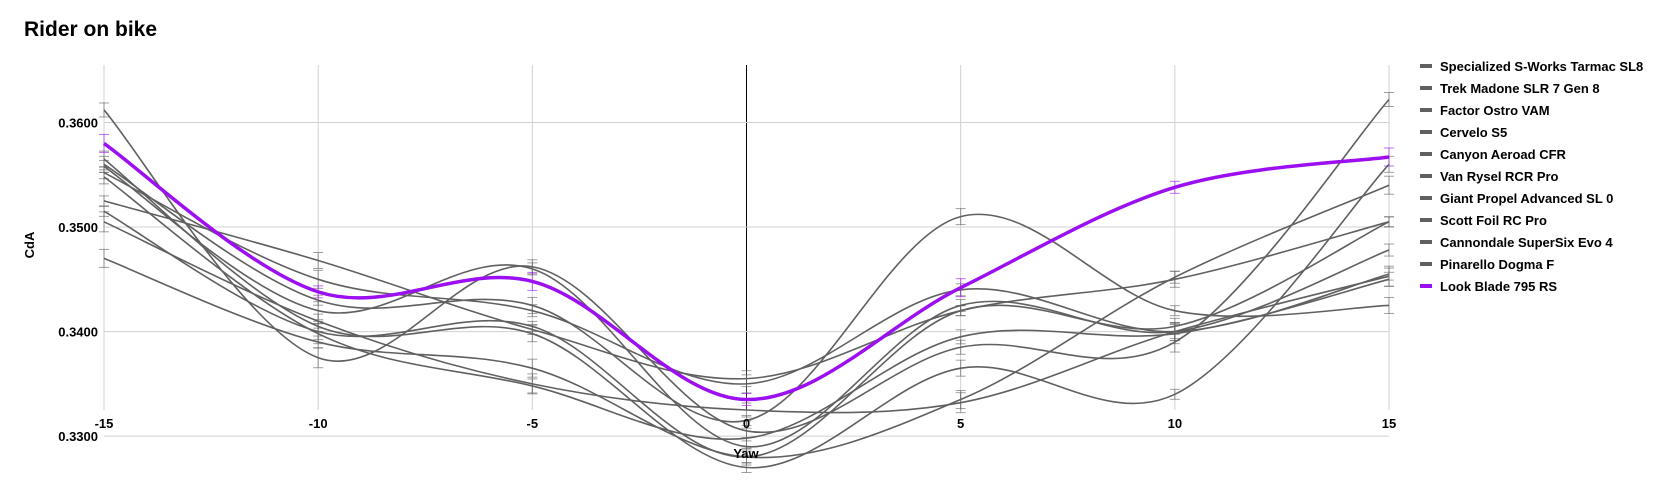 The height and width of the screenshot is (485, 1674). Describe the element at coordinates (1499, 176) in the screenshot. I see `legend-label: Van Rysel RCR Pro` at that location.